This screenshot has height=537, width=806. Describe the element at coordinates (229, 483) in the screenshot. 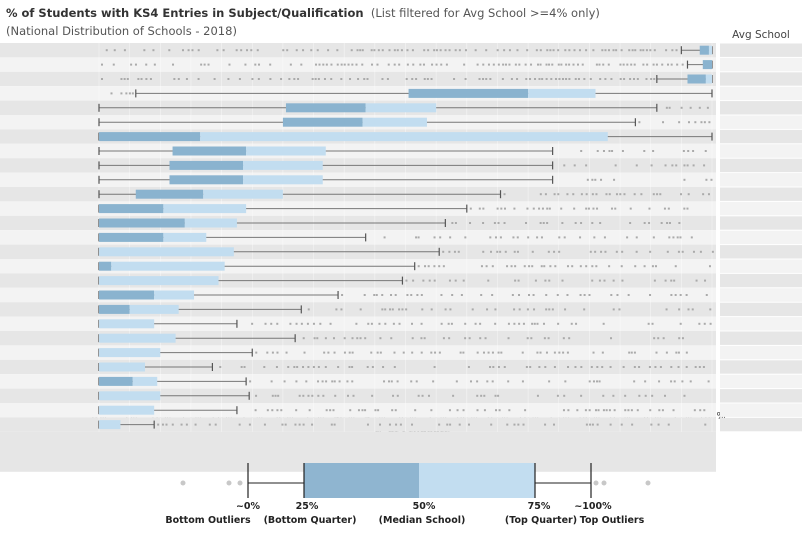

I see `legend-outlier-dot` at that location.